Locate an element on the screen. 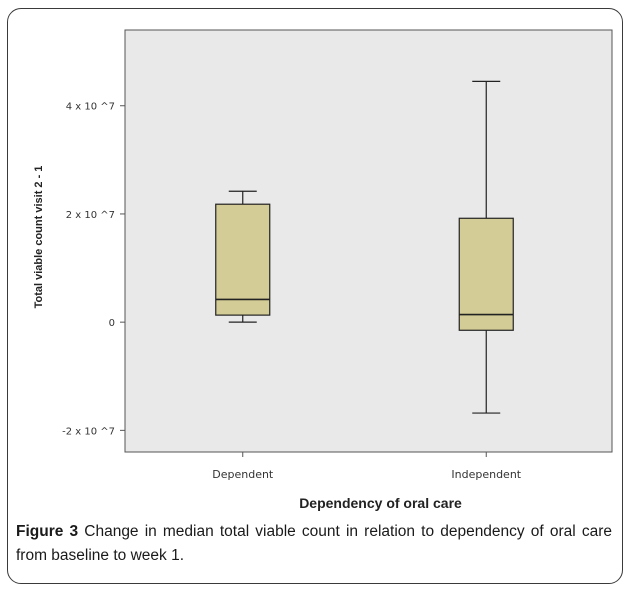 The image size is (628, 592). y-tick-label-3: 4 x 10 ^7 is located at coordinates (90, 107).